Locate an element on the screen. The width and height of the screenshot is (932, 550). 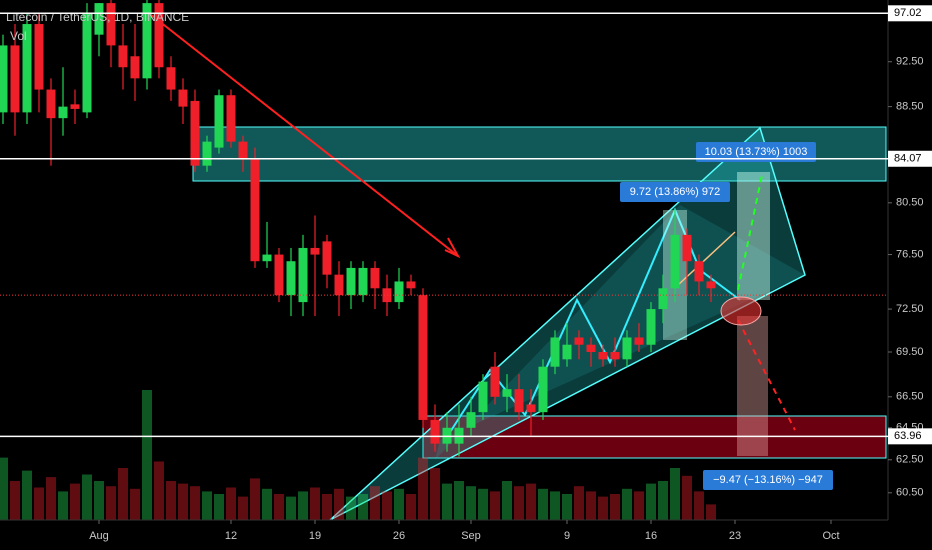
arrow-head is located at coordinates (452, 248).